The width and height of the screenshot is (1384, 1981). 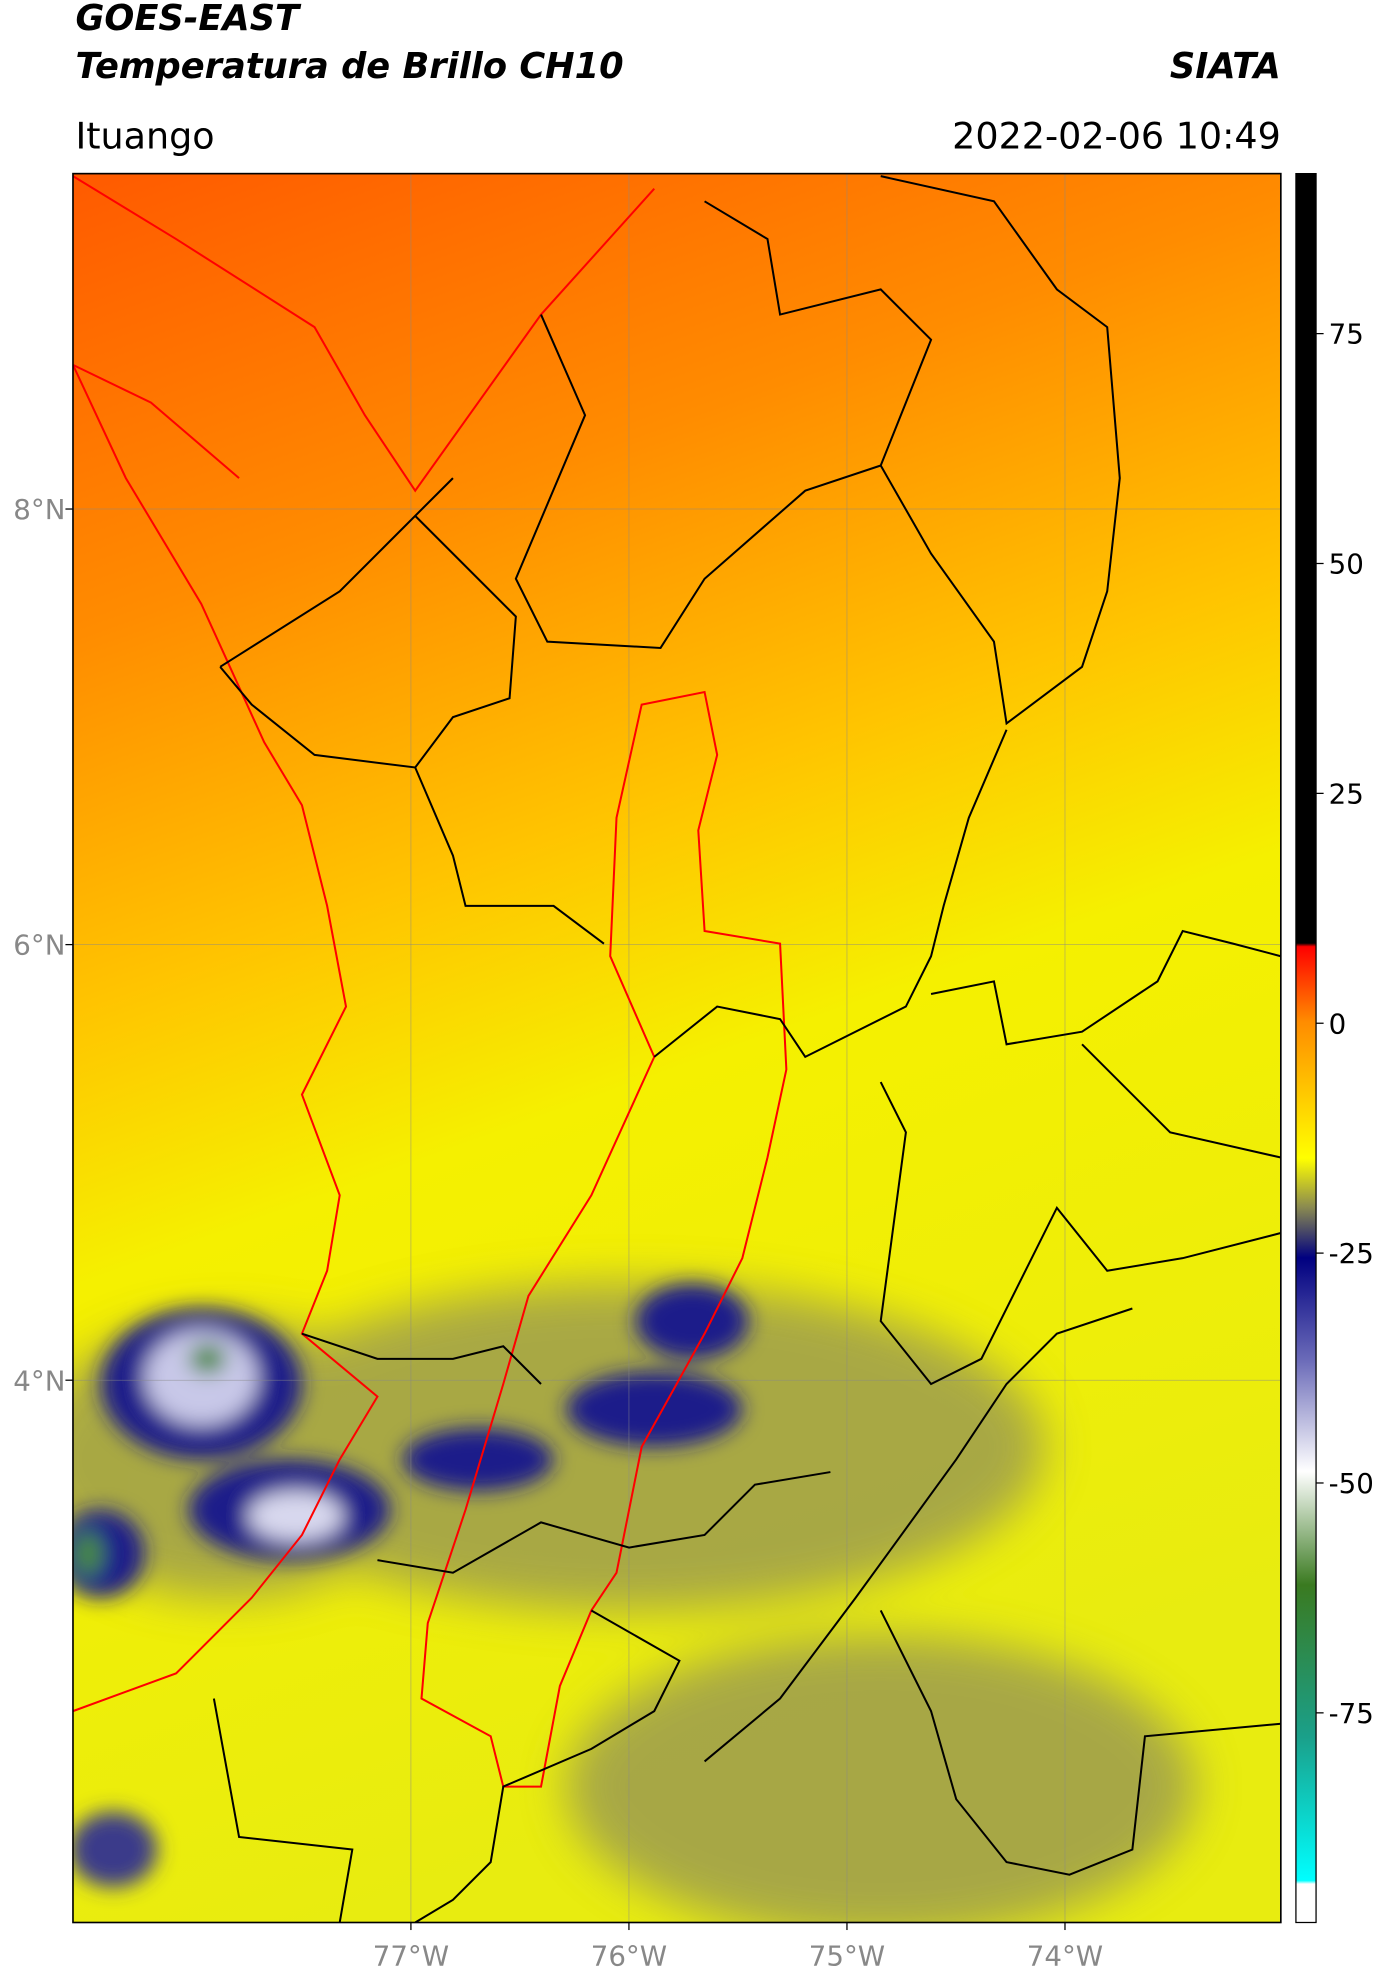 What do you see at coordinates (1346, 334) in the screenshot?
I see `colorbar-tick-label: 75` at bounding box center [1346, 334].